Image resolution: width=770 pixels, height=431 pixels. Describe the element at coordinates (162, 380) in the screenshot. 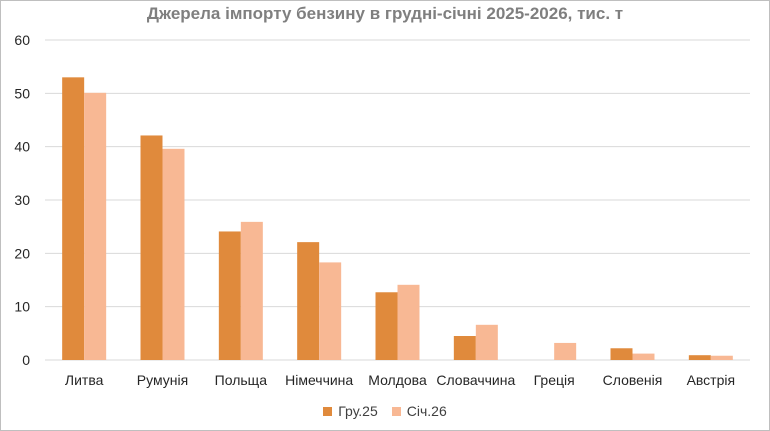

I see `x-tick-label: Румунія` at that location.